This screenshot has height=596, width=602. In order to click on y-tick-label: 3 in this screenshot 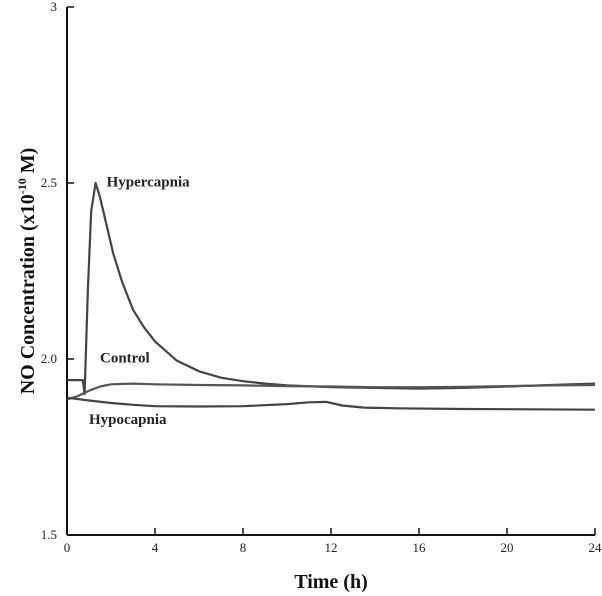, I will do `click(54, 7)`.